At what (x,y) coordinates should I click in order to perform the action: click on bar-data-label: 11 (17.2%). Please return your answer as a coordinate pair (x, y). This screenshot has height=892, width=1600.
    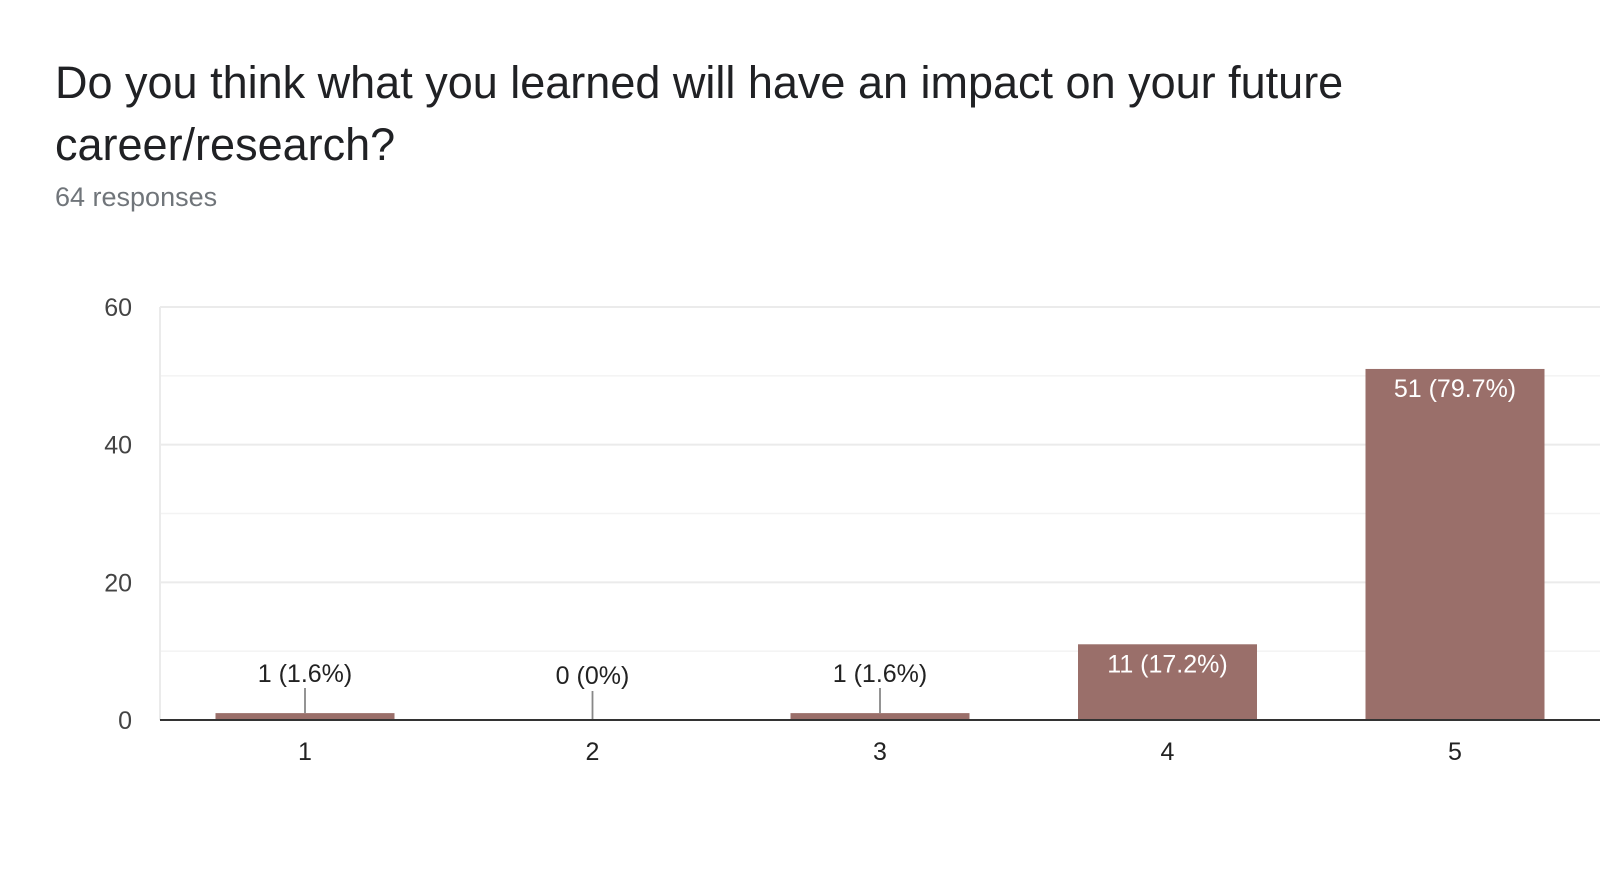
    Looking at the image, I should click on (1167, 664).